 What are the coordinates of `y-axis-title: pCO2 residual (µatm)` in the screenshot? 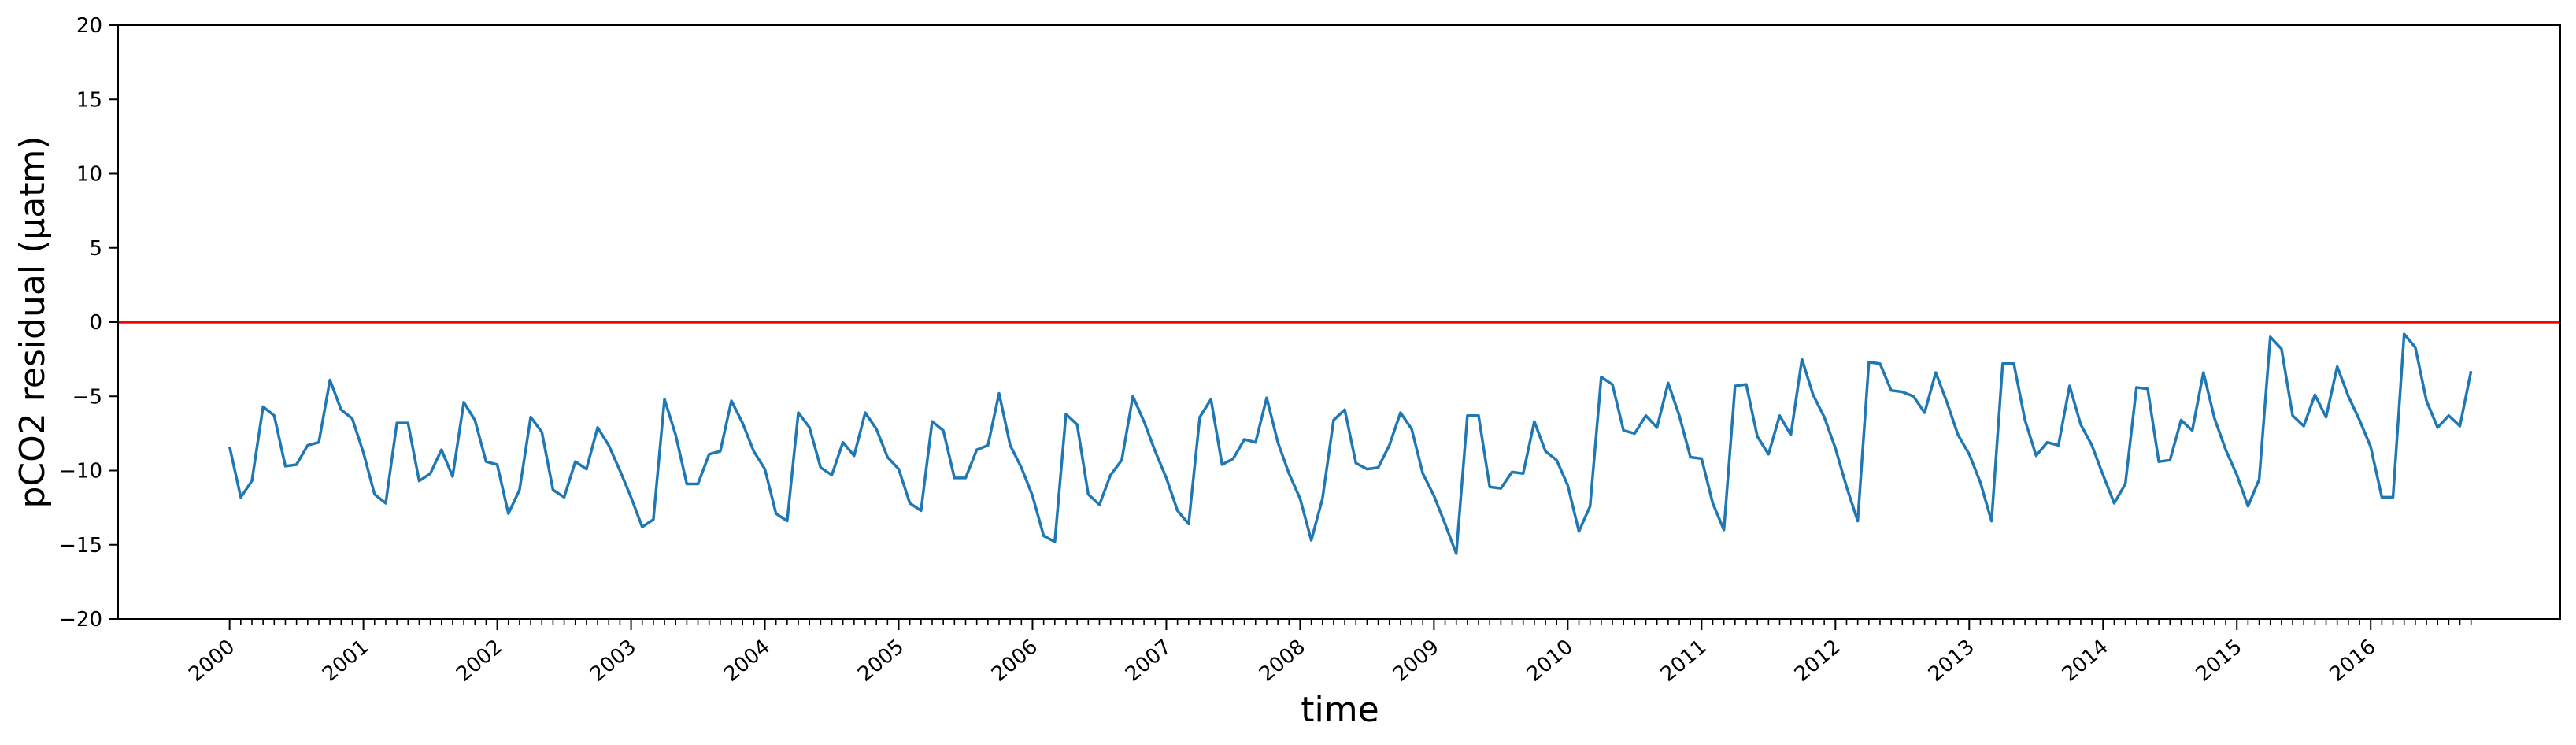 It's located at (33, 322).